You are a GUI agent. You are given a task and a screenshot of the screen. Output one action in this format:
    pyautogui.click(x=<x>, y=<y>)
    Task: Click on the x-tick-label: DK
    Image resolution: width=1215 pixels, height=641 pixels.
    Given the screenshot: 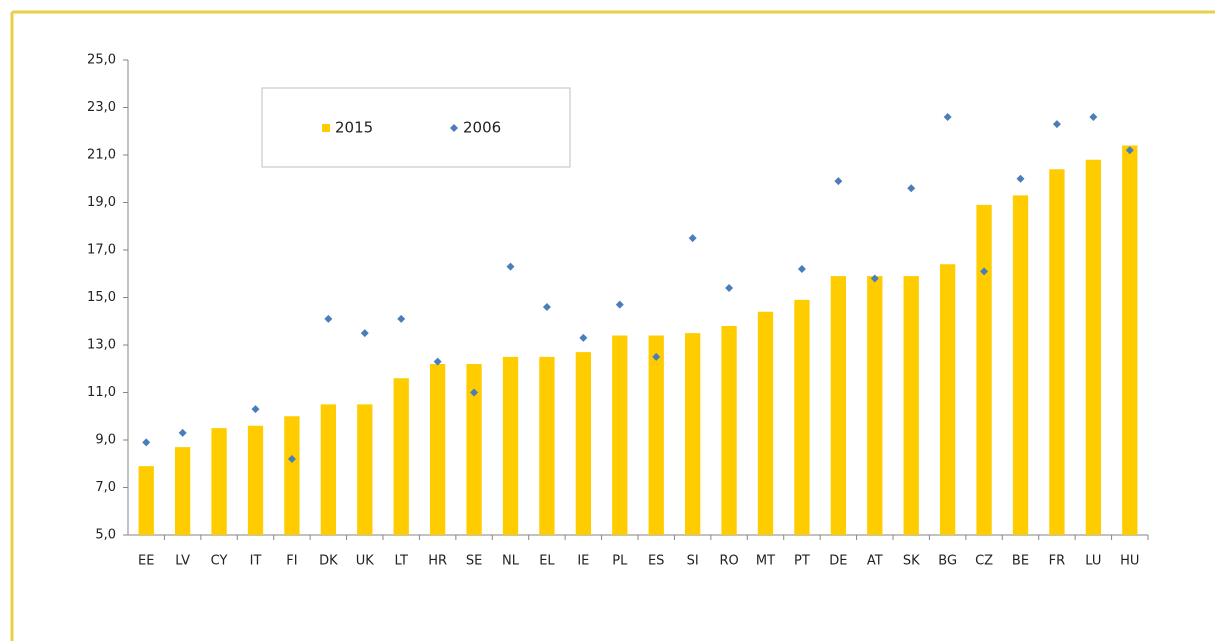 What is the action you would take?
    pyautogui.click(x=328, y=561)
    